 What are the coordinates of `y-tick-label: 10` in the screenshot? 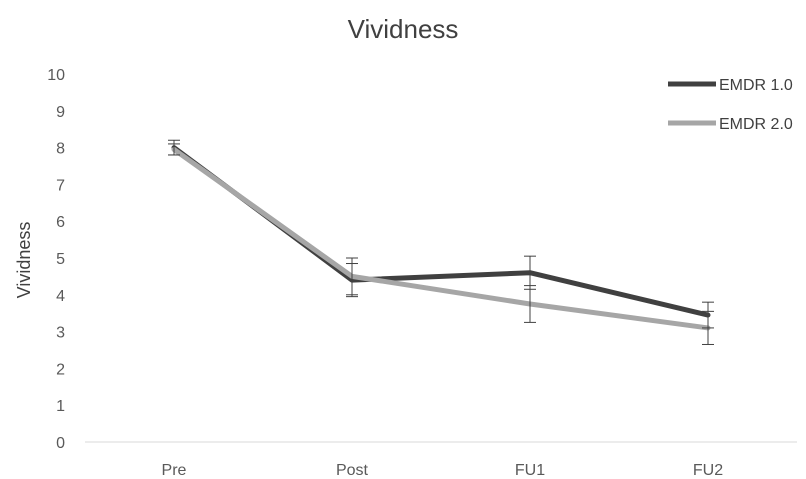 It's located at (56, 75).